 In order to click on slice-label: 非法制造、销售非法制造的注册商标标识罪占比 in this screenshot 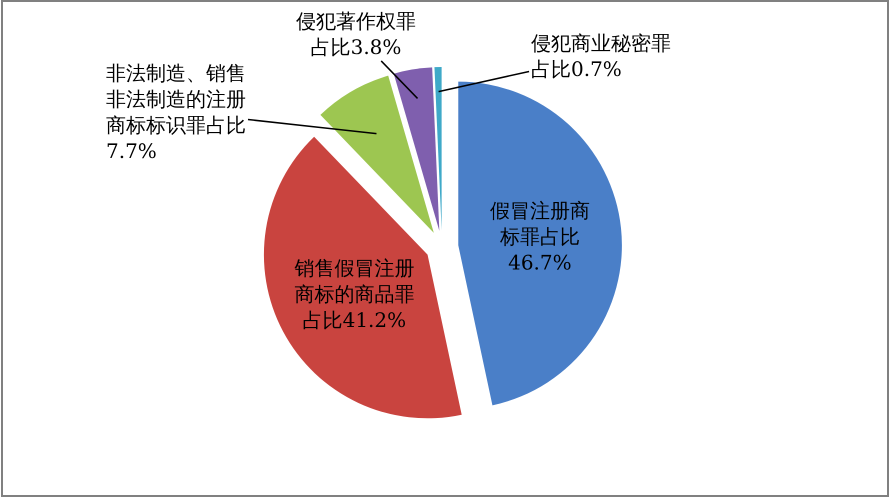, I will do `click(176, 99)`.